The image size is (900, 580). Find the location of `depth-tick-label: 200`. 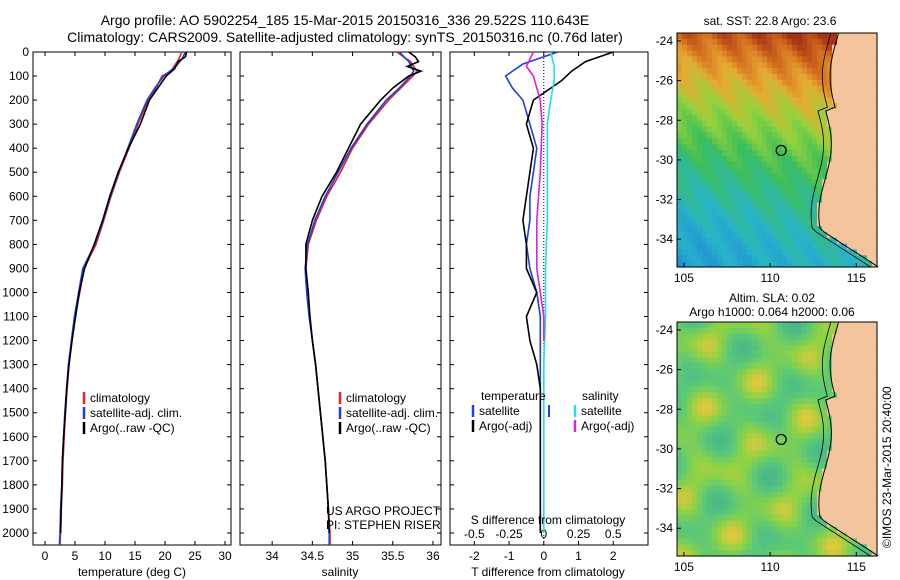

depth-tick-label: 200 is located at coordinates (19, 100).